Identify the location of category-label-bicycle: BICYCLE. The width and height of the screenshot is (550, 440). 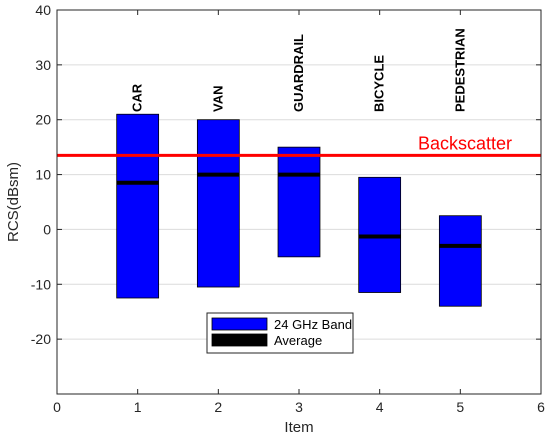
(379, 83).